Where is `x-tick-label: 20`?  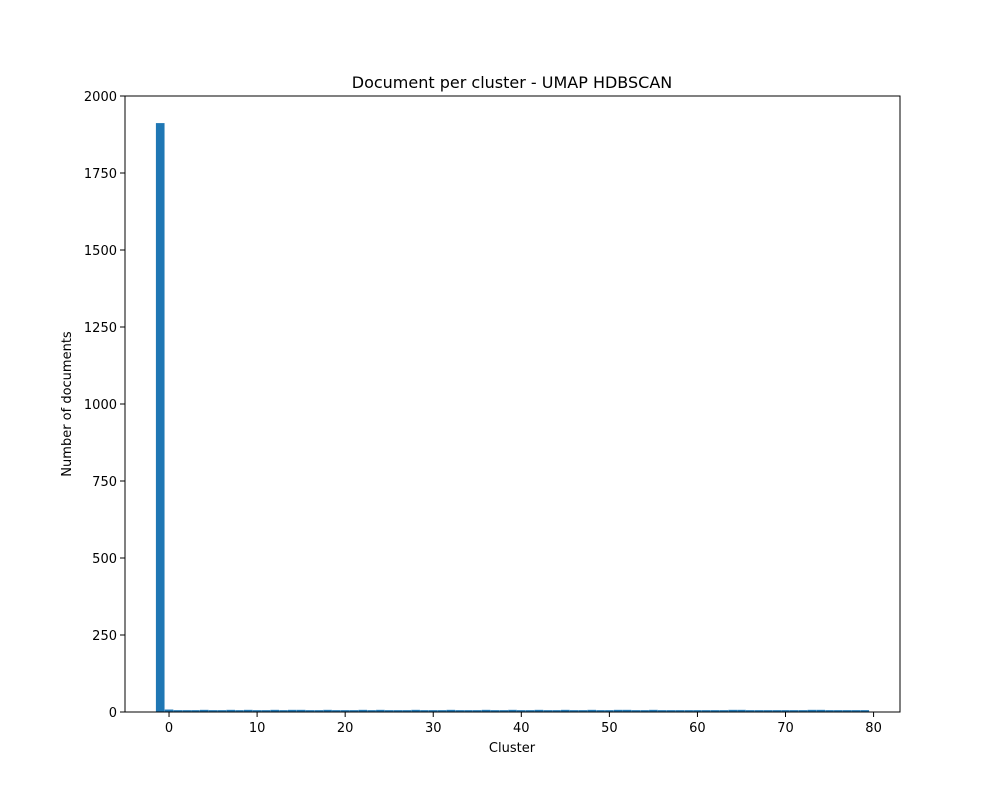 x-tick-label: 20 is located at coordinates (345, 728).